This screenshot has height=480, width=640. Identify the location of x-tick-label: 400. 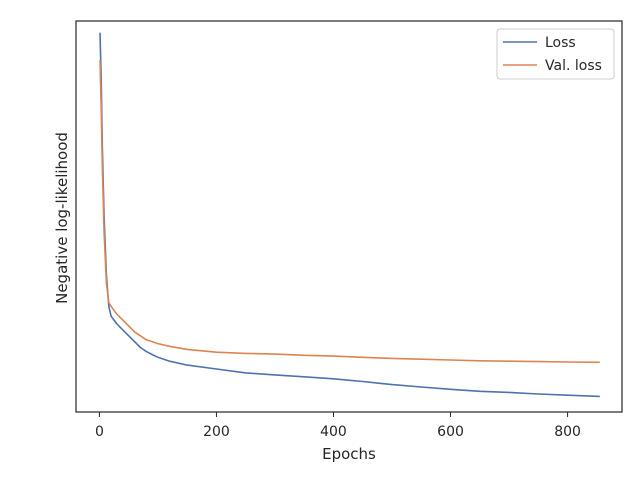
(333, 432).